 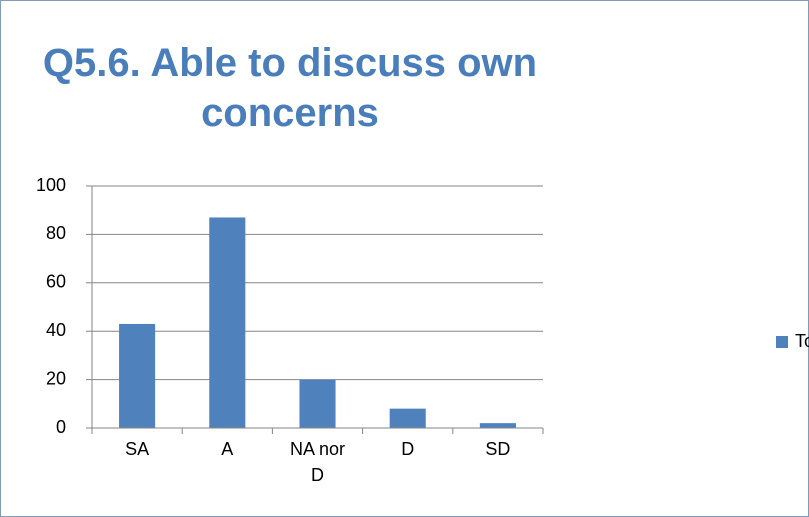 What do you see at coordinates (61, 427) in the screenshot?
I see `y-tick-label: 0` at bounding box center [61, 427].